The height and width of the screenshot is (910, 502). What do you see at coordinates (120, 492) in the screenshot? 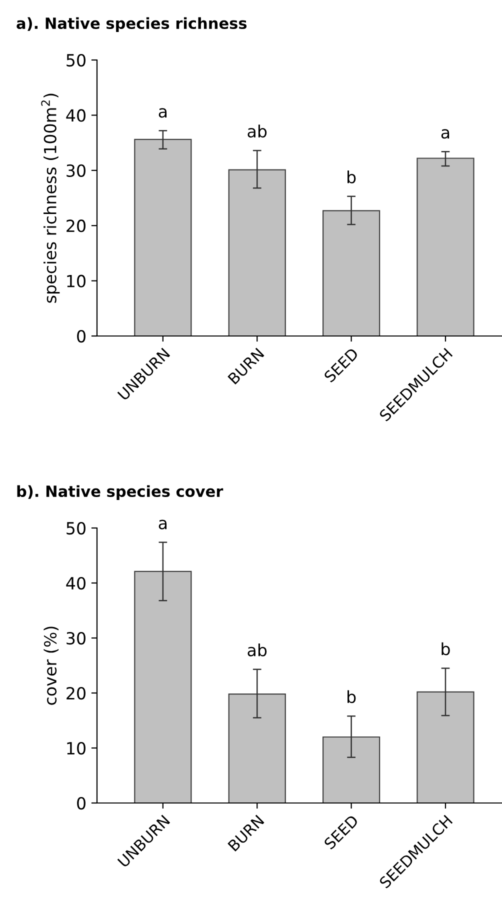
I see `chart-title: b). Native species cover` at bounding box center [120, 492].